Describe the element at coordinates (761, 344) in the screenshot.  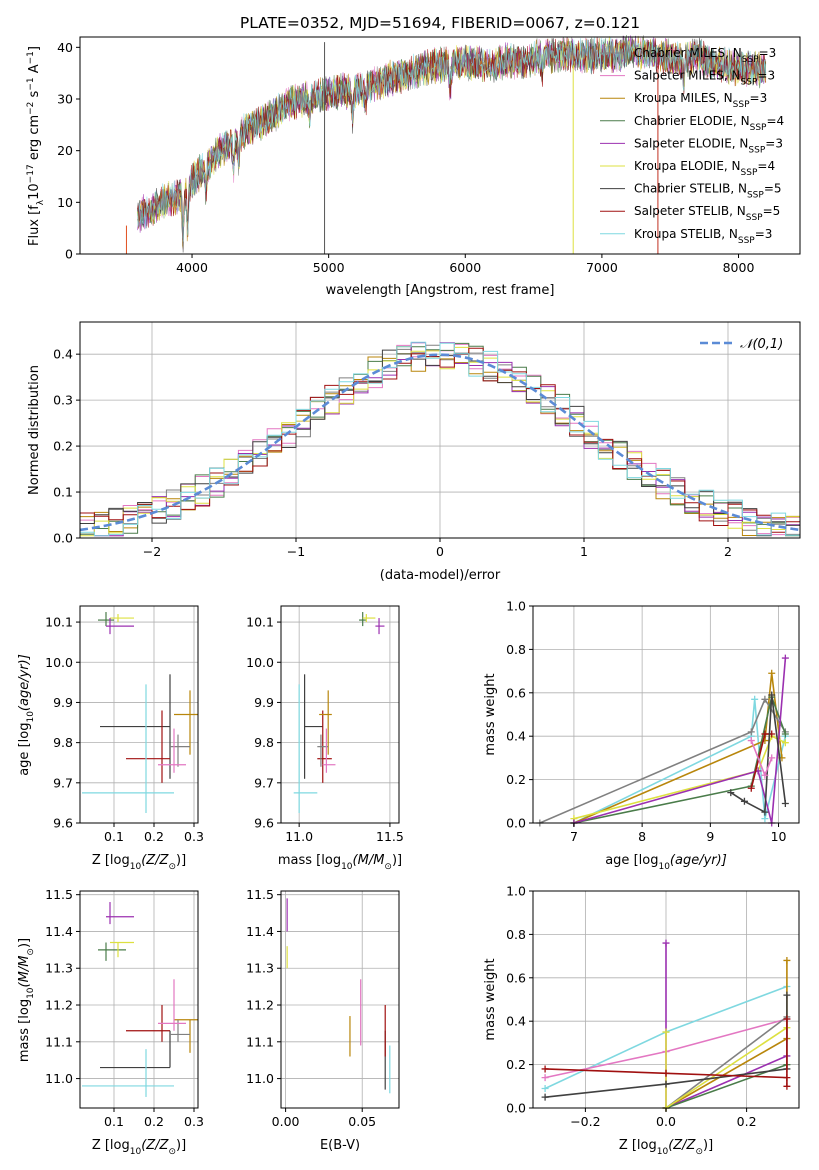
I see `gaussian-legend-label: 𝒩(0,1)` at that location.